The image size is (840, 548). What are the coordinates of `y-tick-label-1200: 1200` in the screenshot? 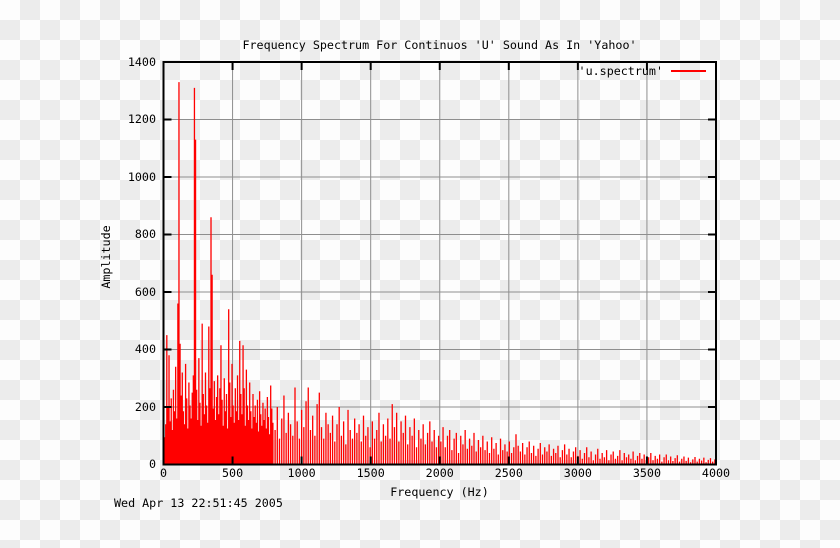 It's located at (141, 119).